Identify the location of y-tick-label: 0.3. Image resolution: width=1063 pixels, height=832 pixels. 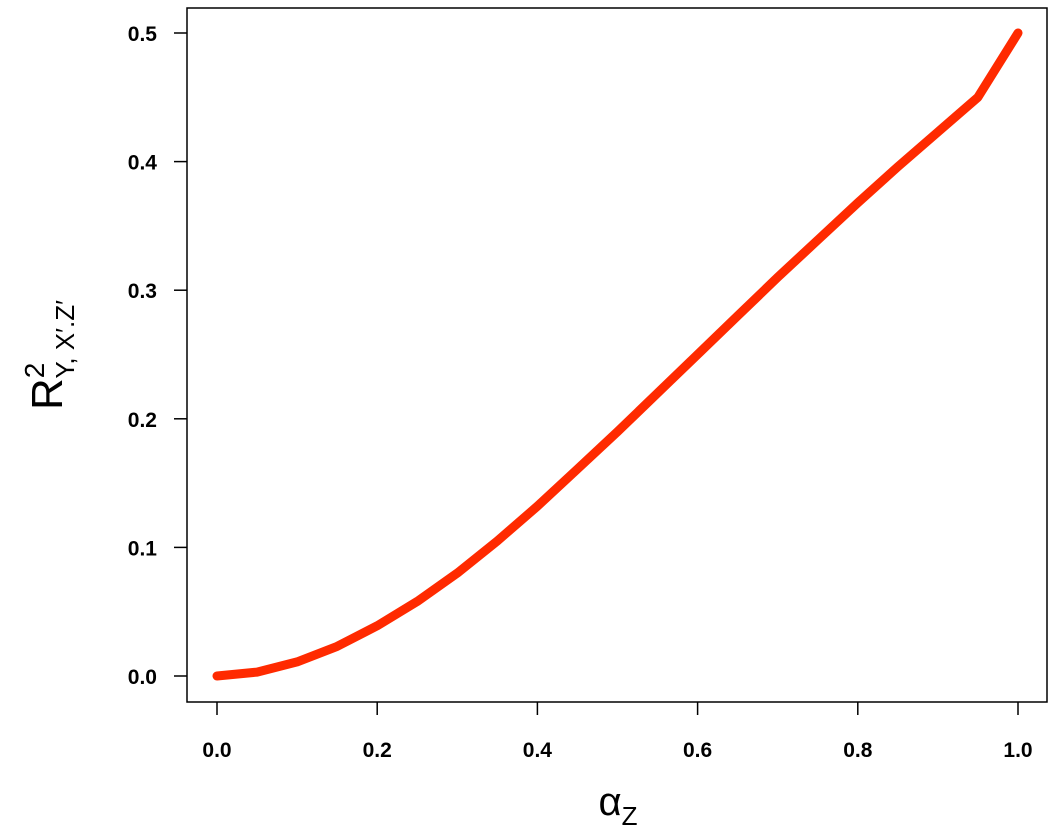
(142, 291).